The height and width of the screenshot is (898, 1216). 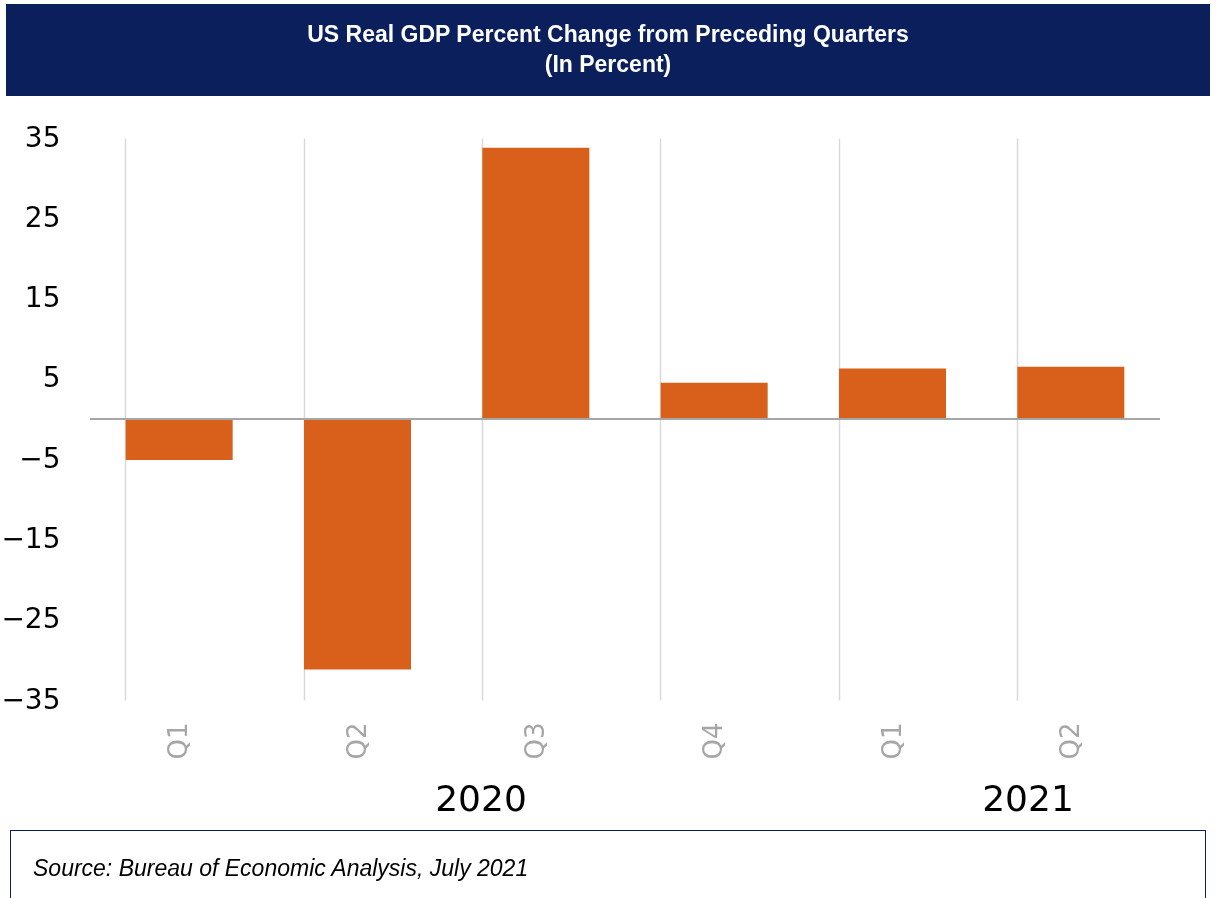 I want to click on y-tick-label: −5, so click(x=40, y=458).